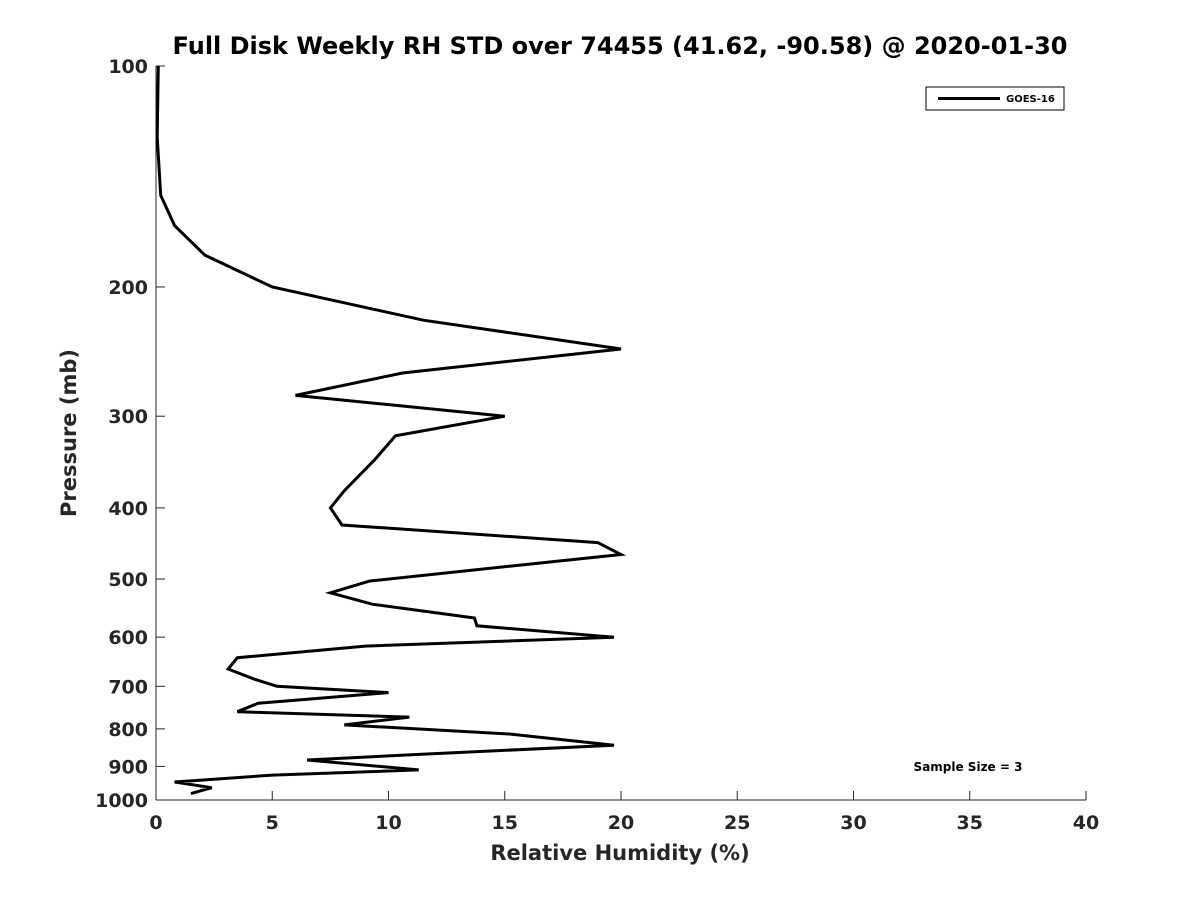 The image size is (1200, 900). I want to click on x-axis-label: Relative Humidity (%), so click(619, 853).